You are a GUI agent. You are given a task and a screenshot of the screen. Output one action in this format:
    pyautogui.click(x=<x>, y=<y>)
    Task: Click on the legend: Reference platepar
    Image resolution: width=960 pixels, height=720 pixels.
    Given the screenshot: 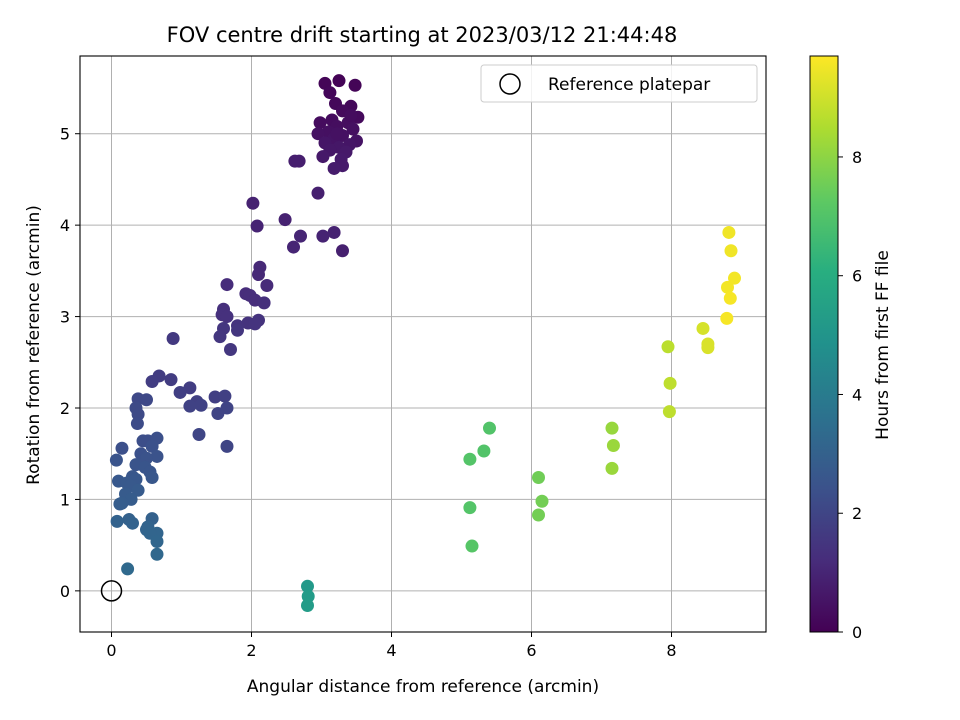 What is the action you would take?
    pyautogui.click(x=619, y=83)
    